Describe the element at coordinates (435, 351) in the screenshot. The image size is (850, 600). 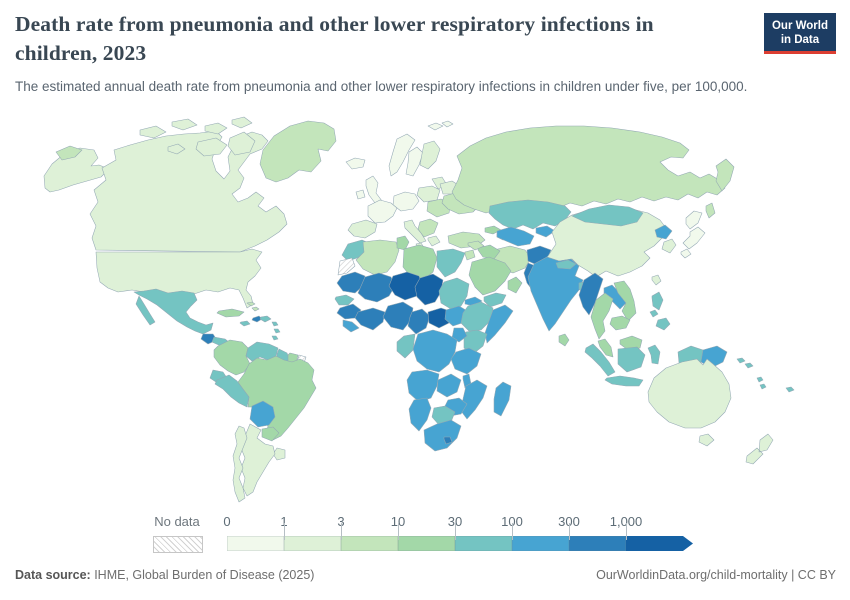
I see `country-dr-congo` at that location.